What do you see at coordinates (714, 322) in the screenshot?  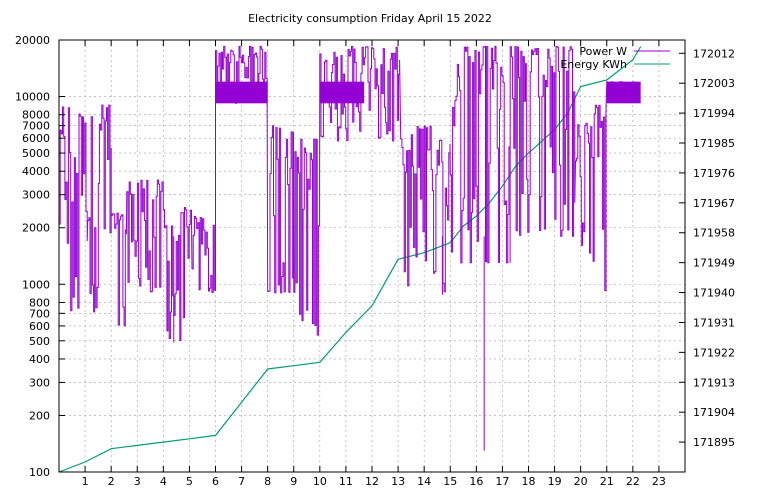 I see `y-right-tick-label: 171931` at bounding box center [714, 322].